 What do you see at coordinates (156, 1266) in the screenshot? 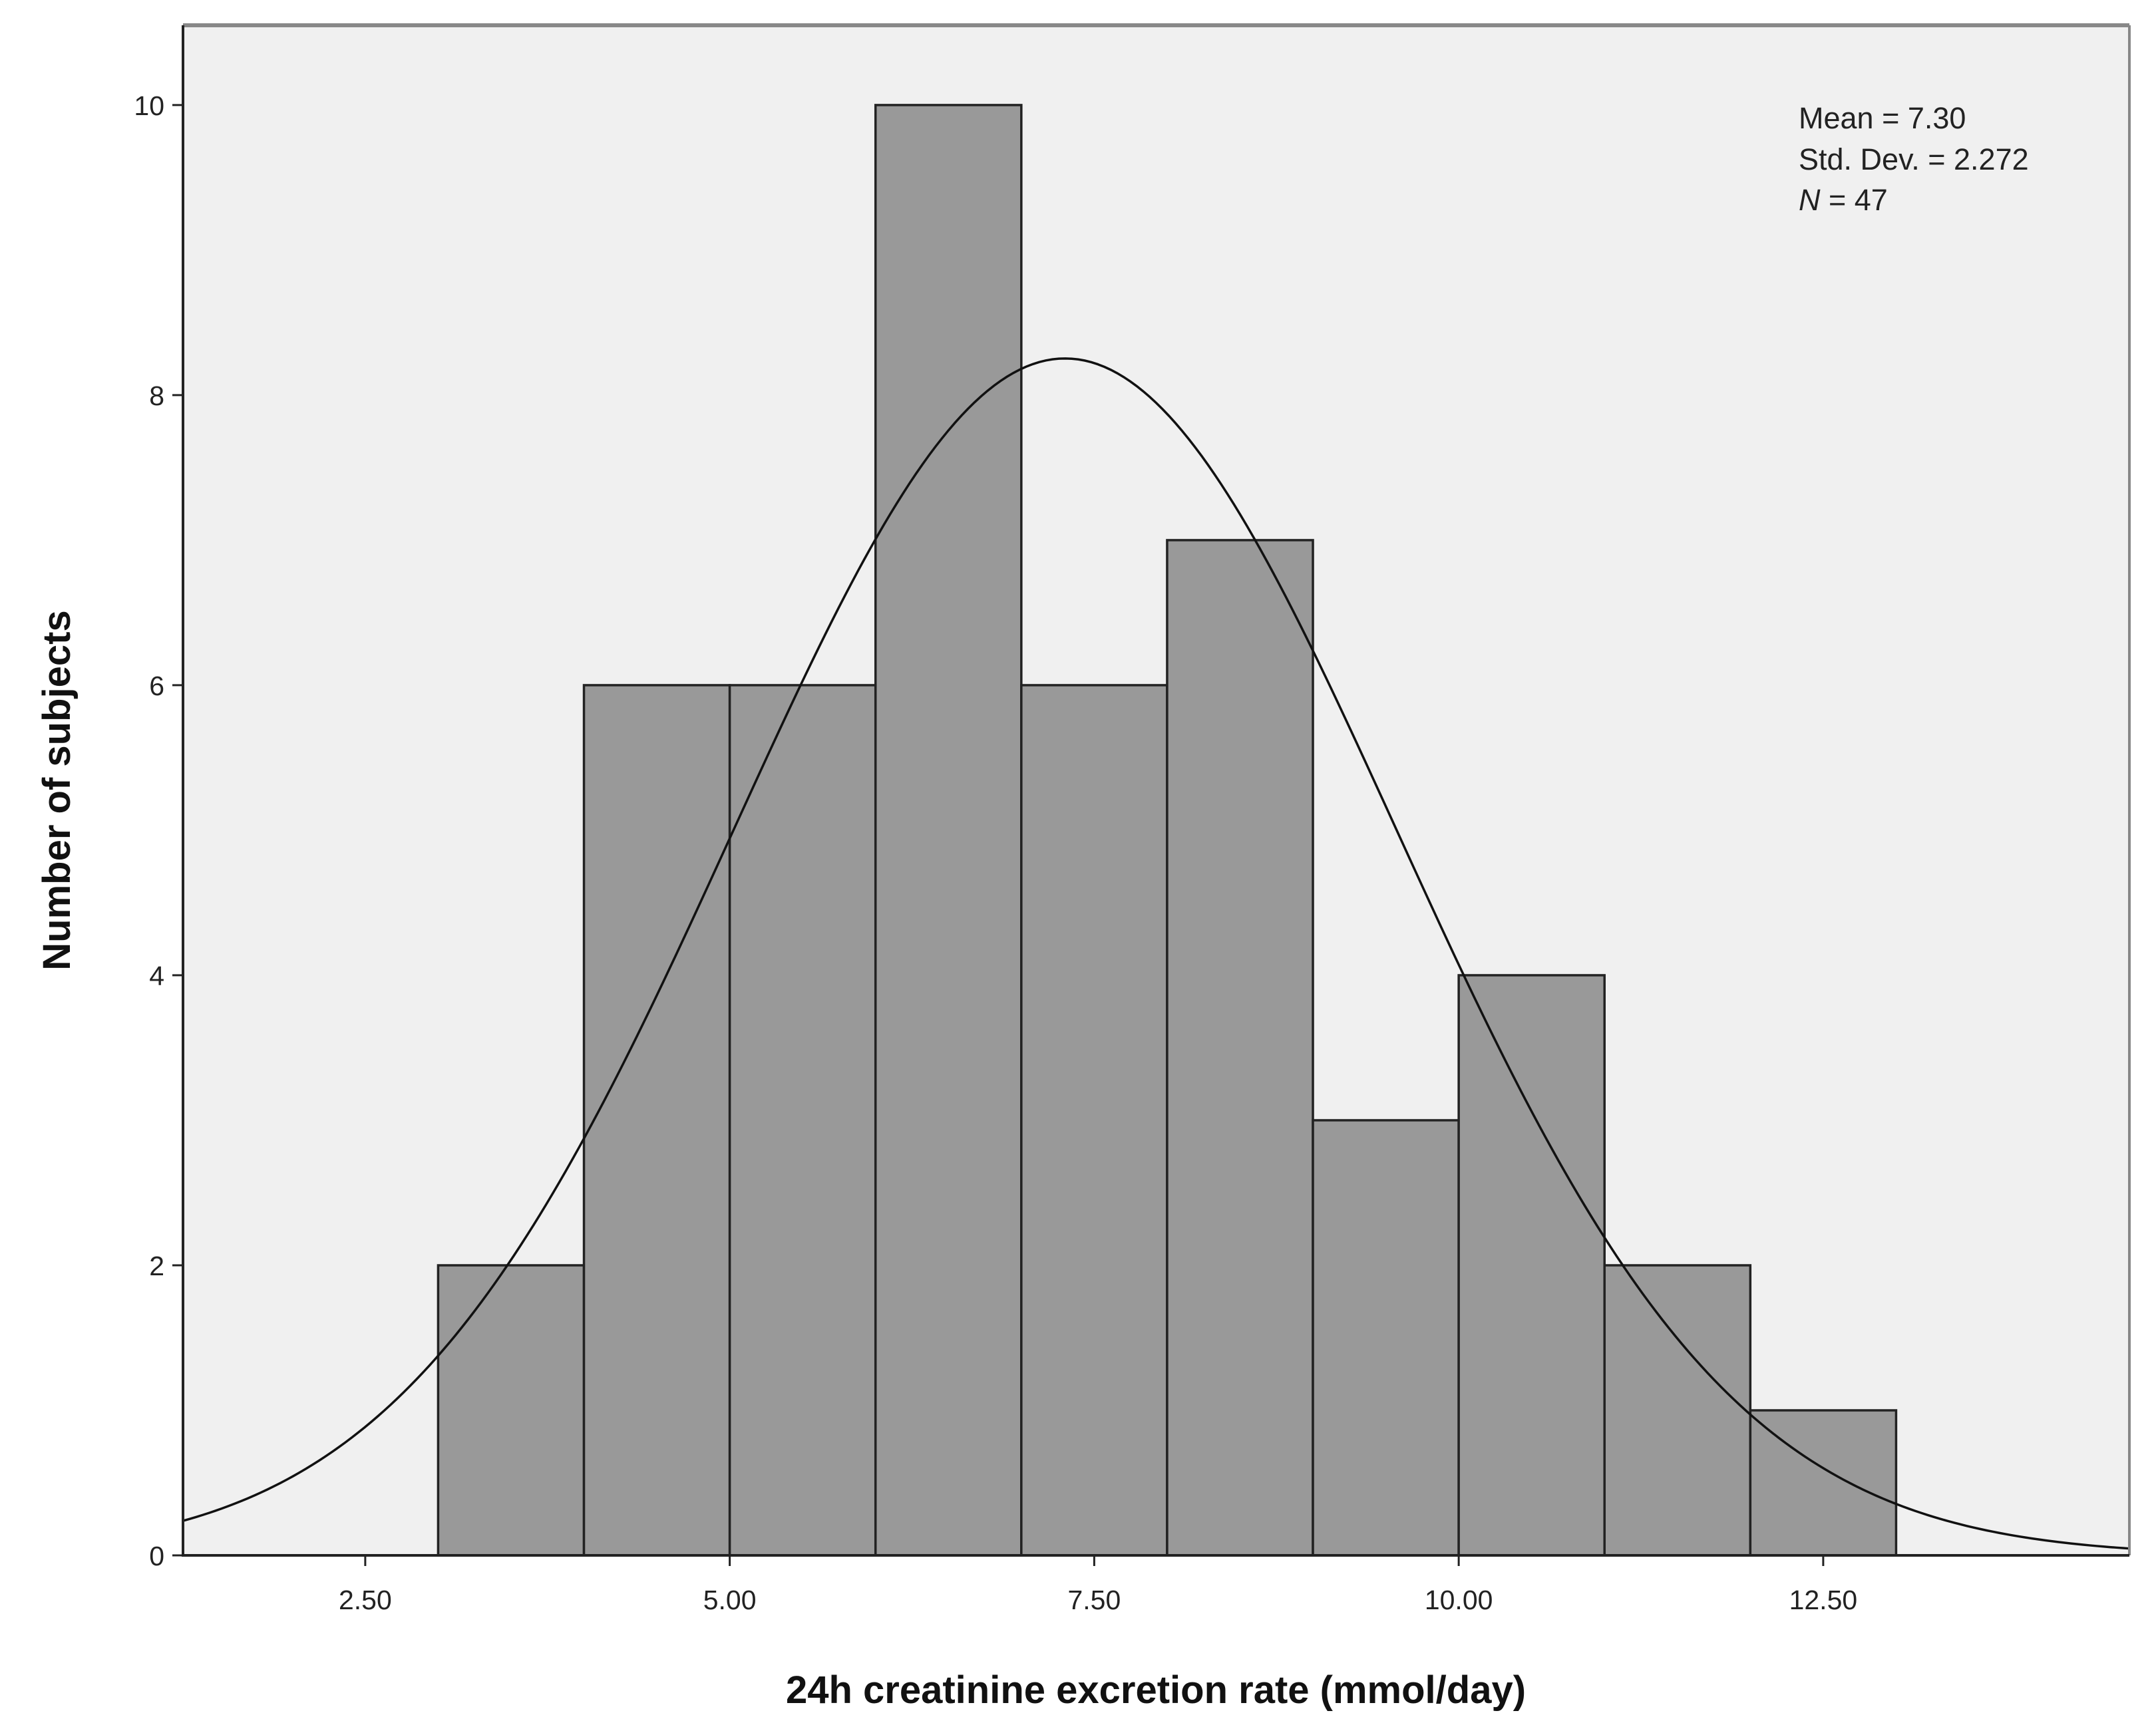
I see `y-tick-label: 2` at bounding box center [156, 1266].